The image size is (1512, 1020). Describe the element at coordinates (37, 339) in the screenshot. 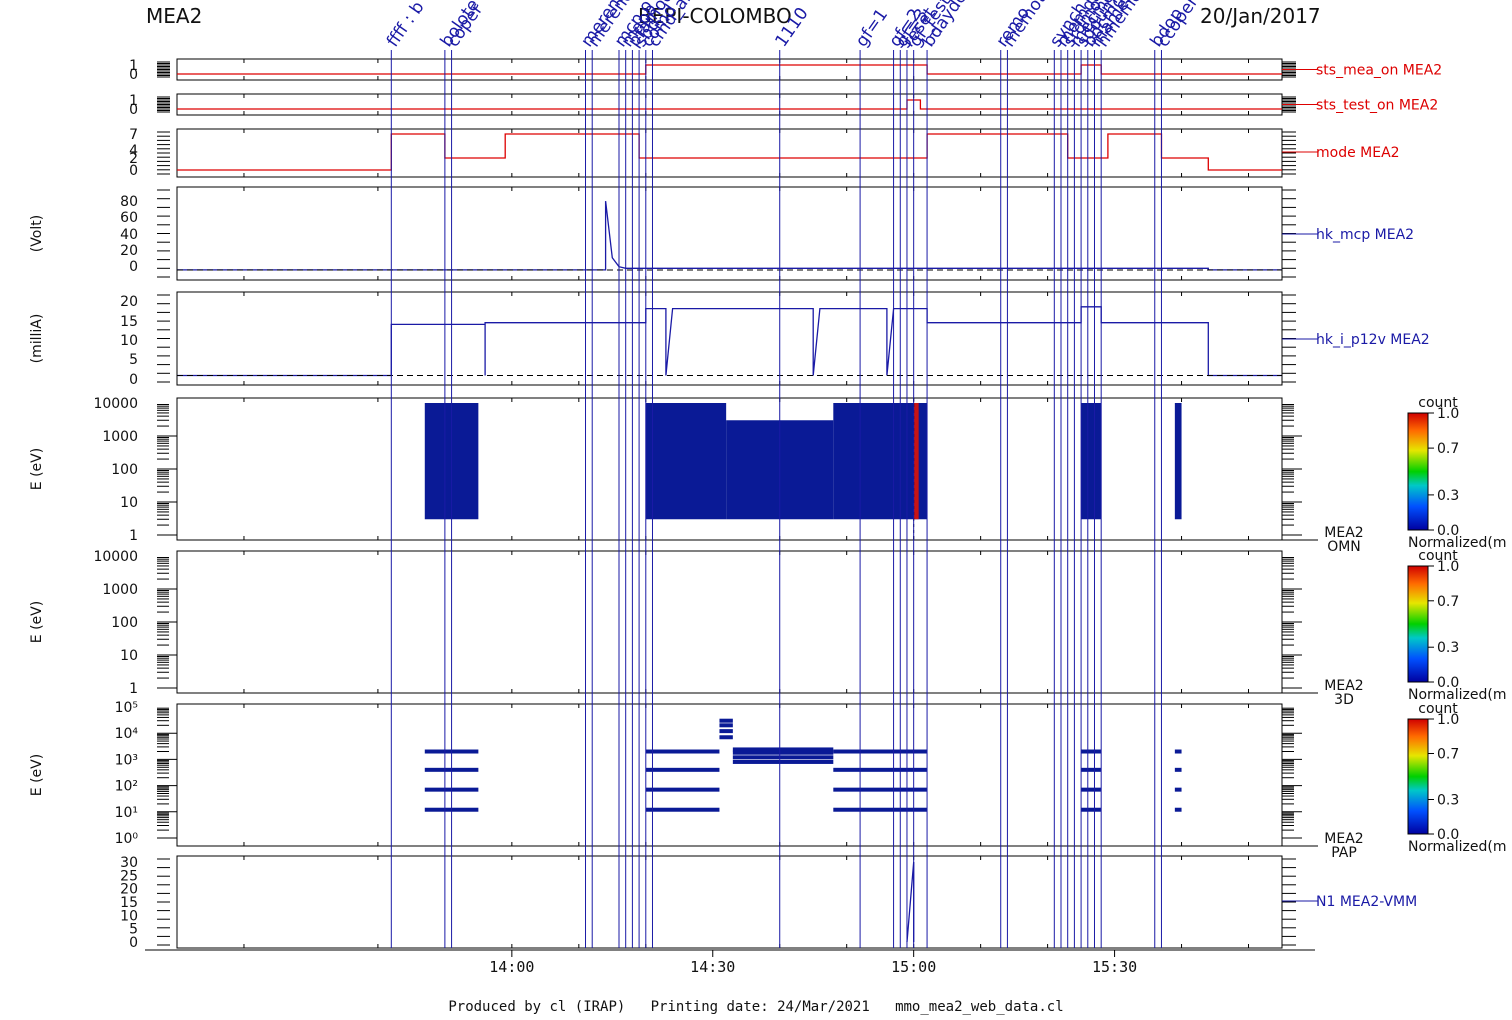

I see `y-axis-label: (milliA)` at that location.